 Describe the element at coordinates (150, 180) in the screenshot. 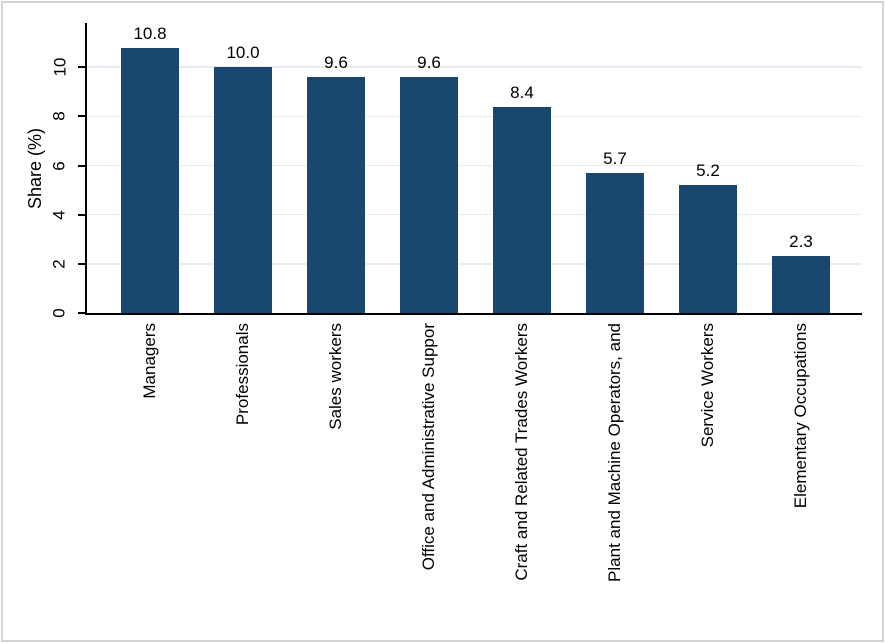

I see `bar-managers` at that location.